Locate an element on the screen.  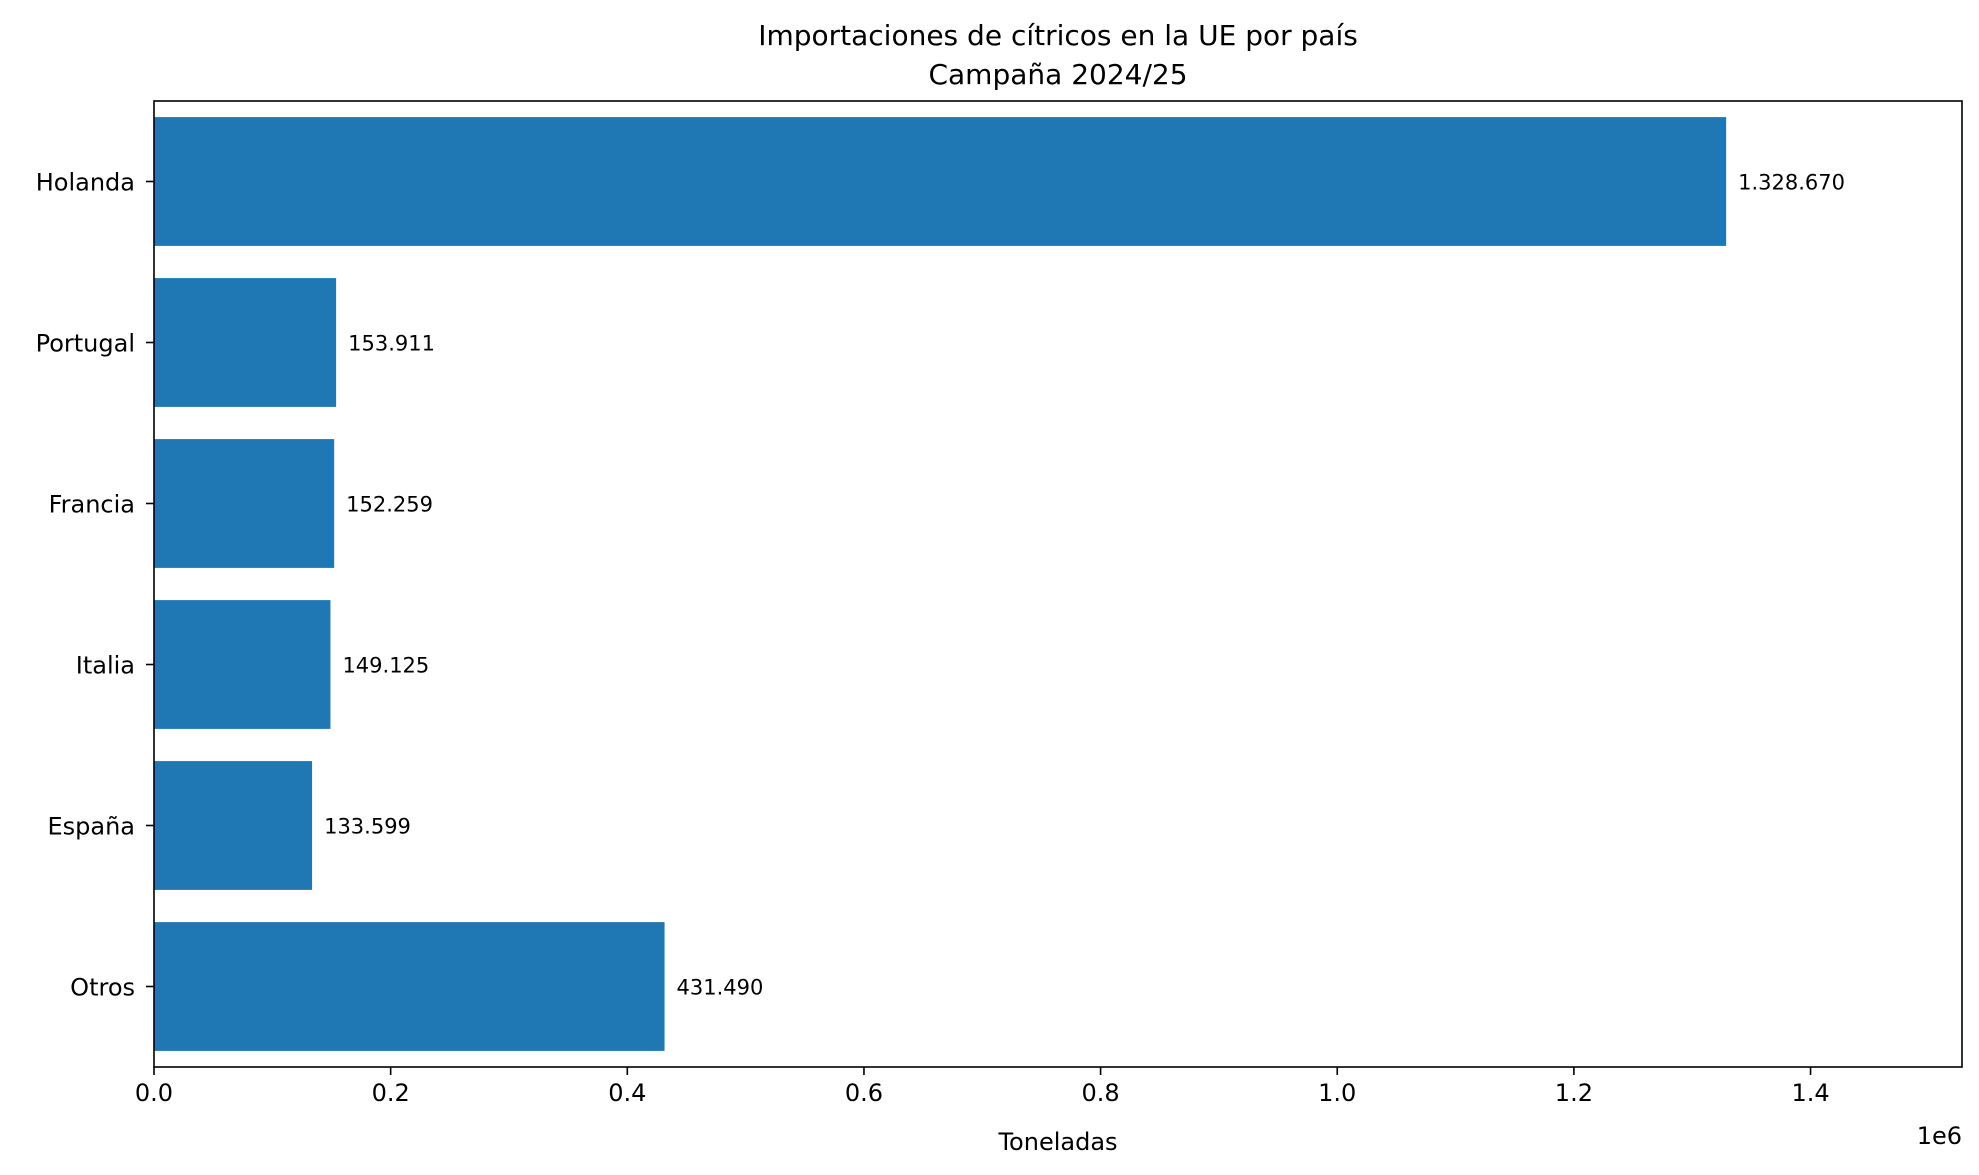
x-tick-label: 0.2 is located at coordinates (391, 1093).